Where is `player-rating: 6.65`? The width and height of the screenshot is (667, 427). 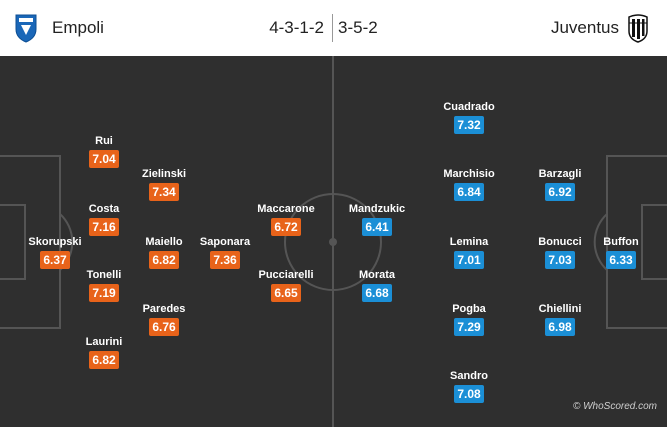 player-rating: 6.65 is located at coordinates (286, 293).